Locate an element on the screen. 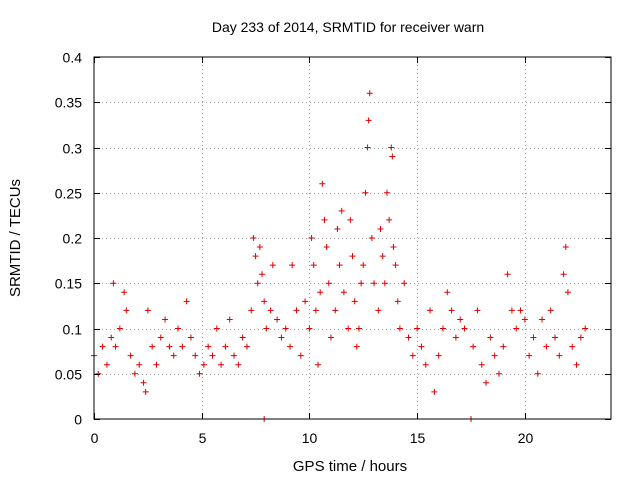  y-tick-label: 0.15 is located at coordinates (68, 284).